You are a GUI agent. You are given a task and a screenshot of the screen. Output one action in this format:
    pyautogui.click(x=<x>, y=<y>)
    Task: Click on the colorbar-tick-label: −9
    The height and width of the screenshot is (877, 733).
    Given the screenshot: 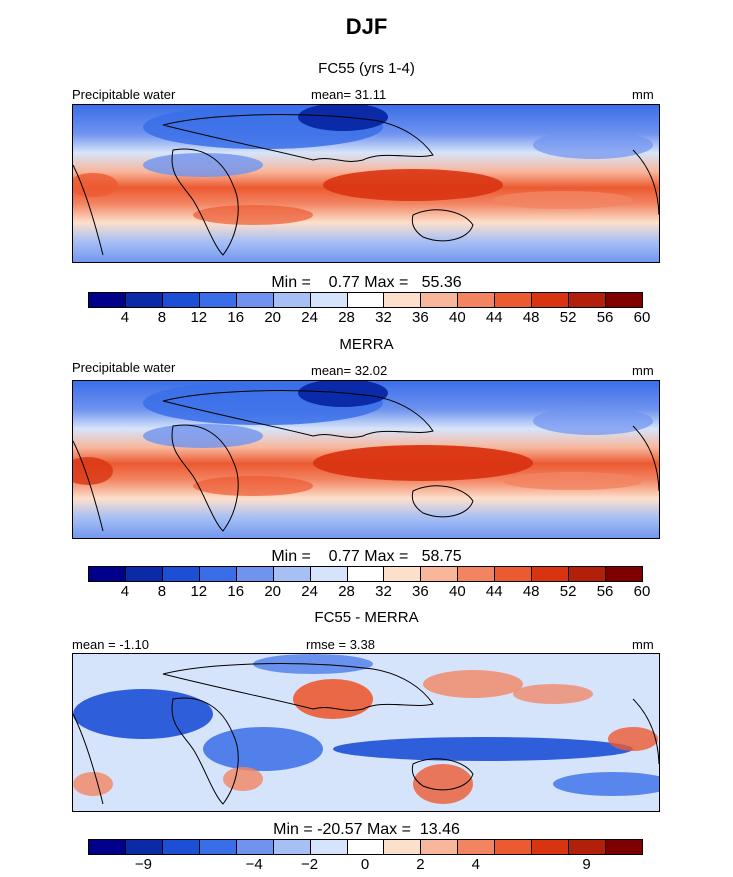 What is the action you would take?
    pyautogui.click(x=143, y=864)
    